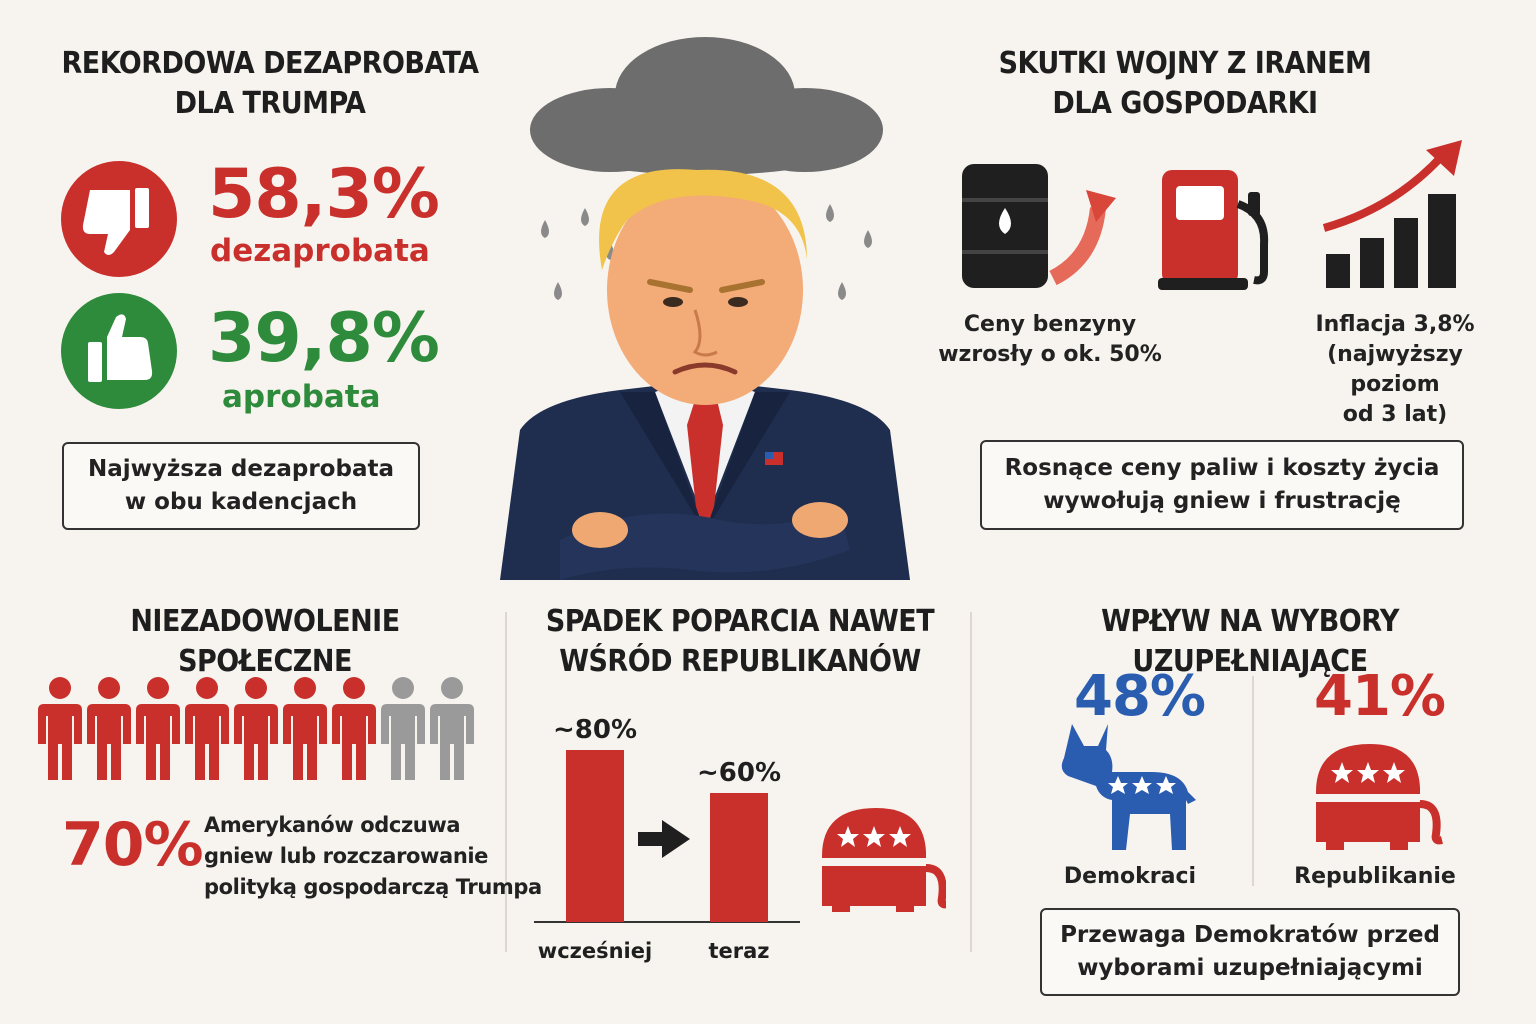 The image size is (1536, 1024). I want to click on approval-value: 39,8%, so click(324, 338).